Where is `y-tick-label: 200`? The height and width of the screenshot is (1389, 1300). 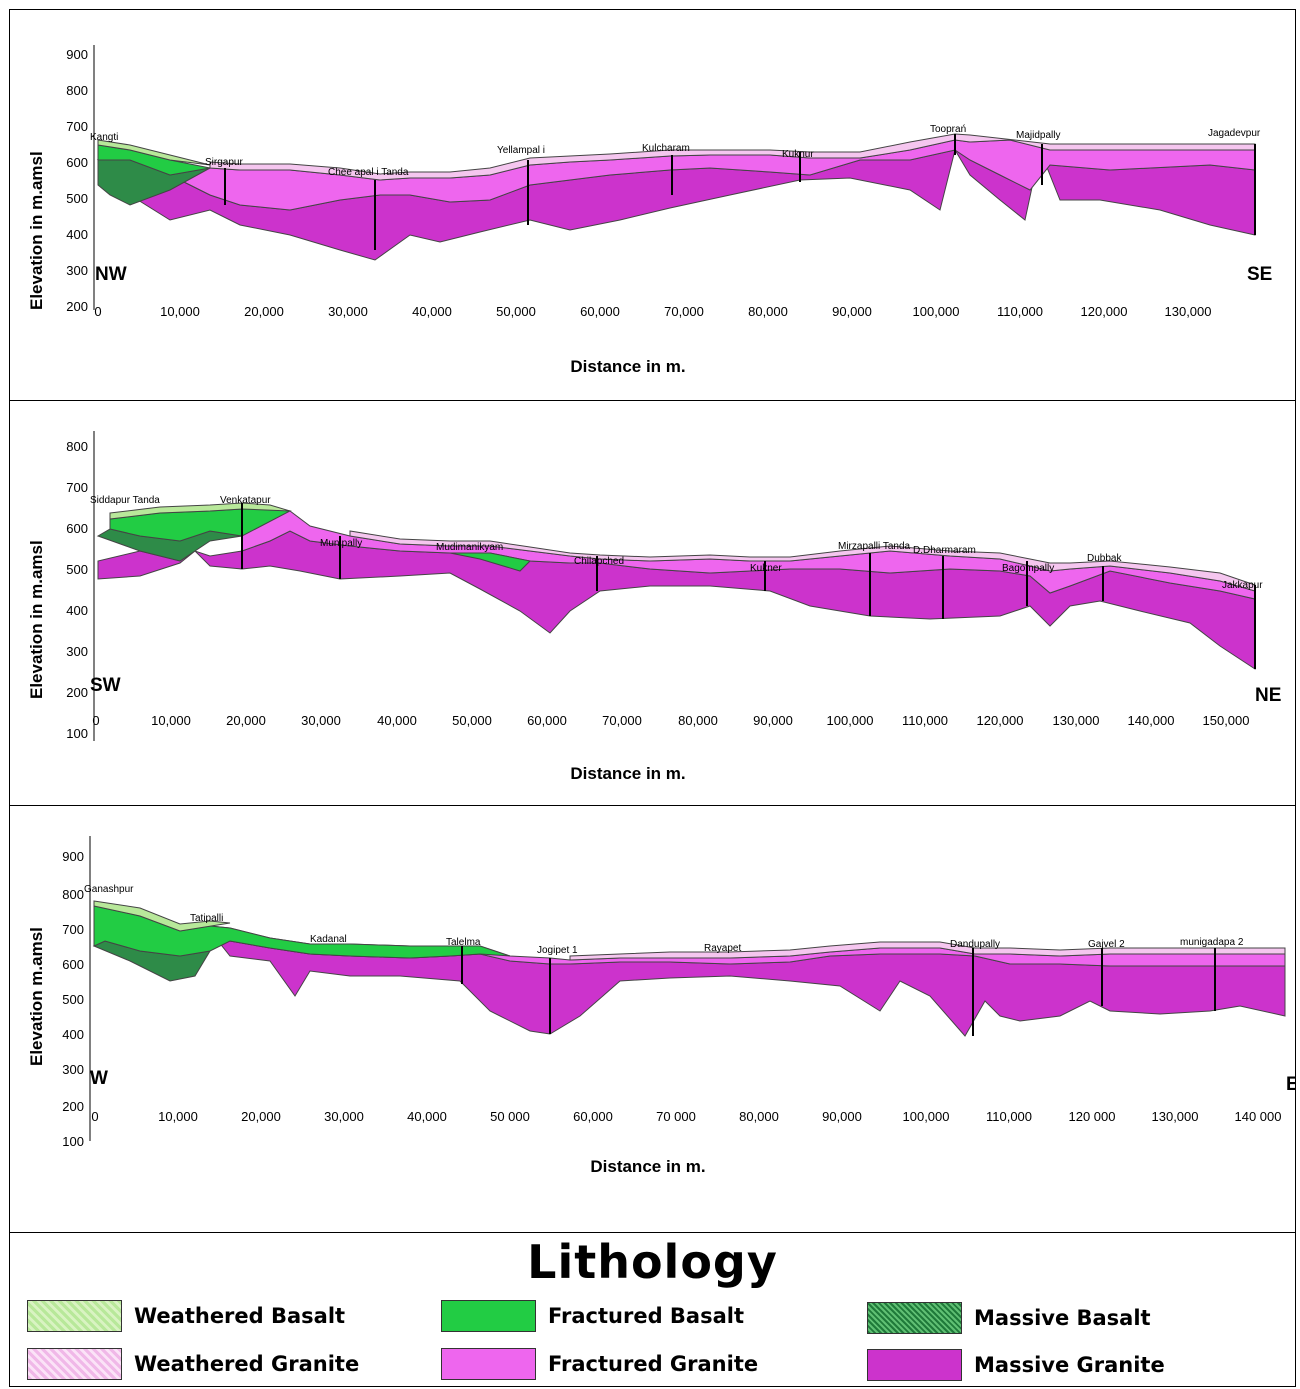
y-tick-label: 200 is located at coordinates (77, 306).